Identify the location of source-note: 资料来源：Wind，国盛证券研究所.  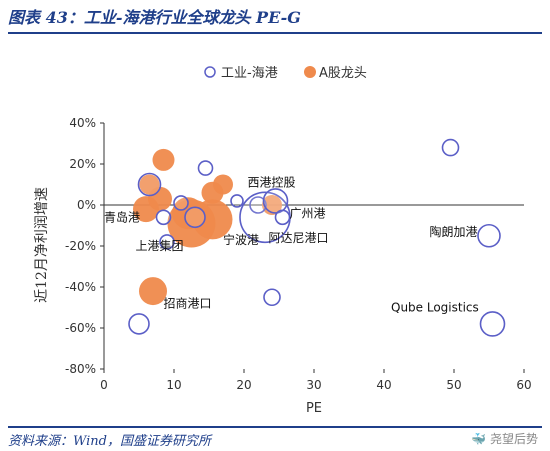
(109, 441).